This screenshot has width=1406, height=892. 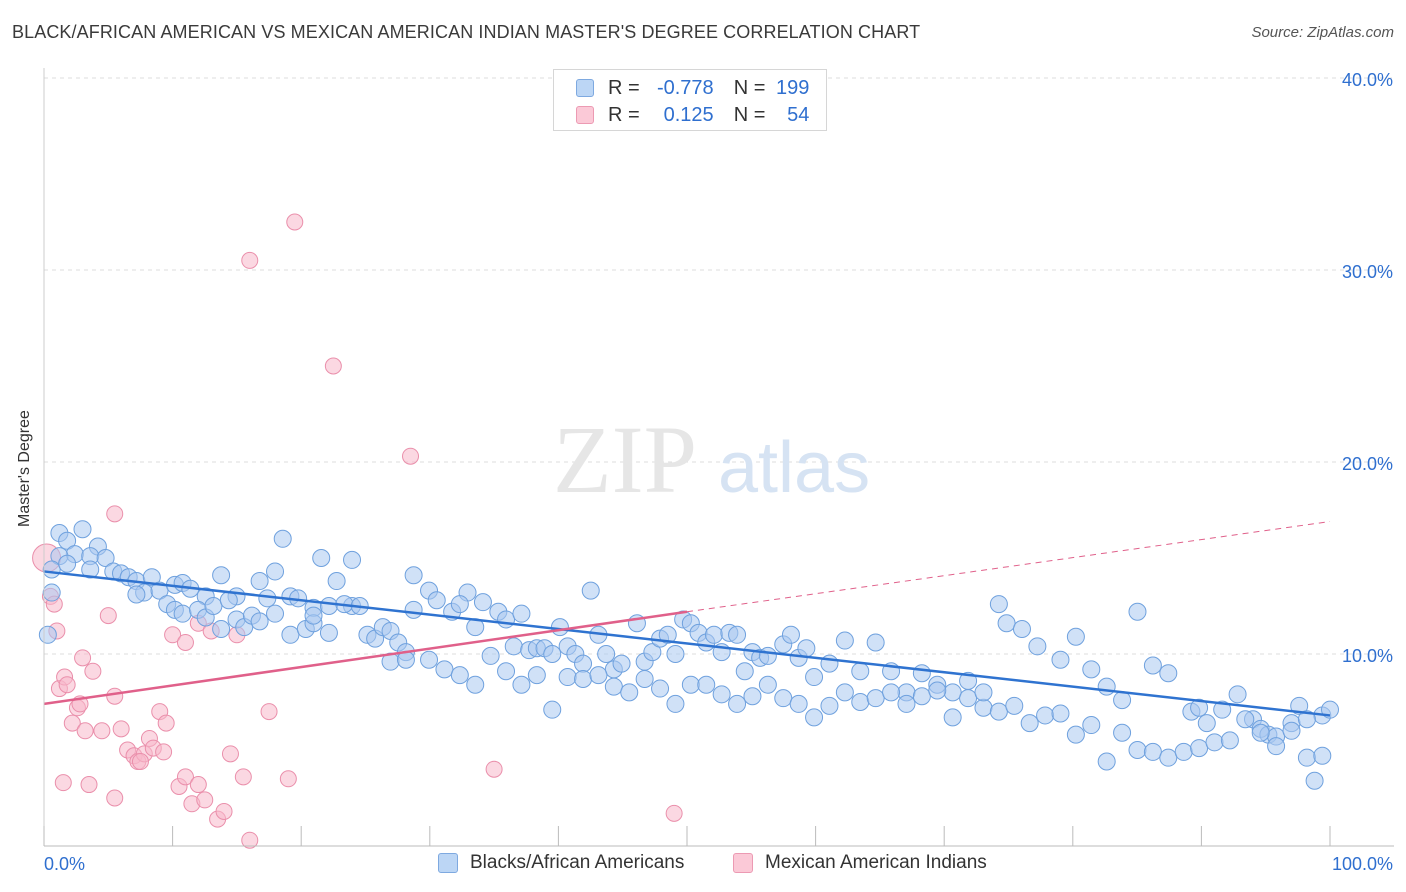 I want to click on legend-n-value: 54, so click(x=798, y=114).